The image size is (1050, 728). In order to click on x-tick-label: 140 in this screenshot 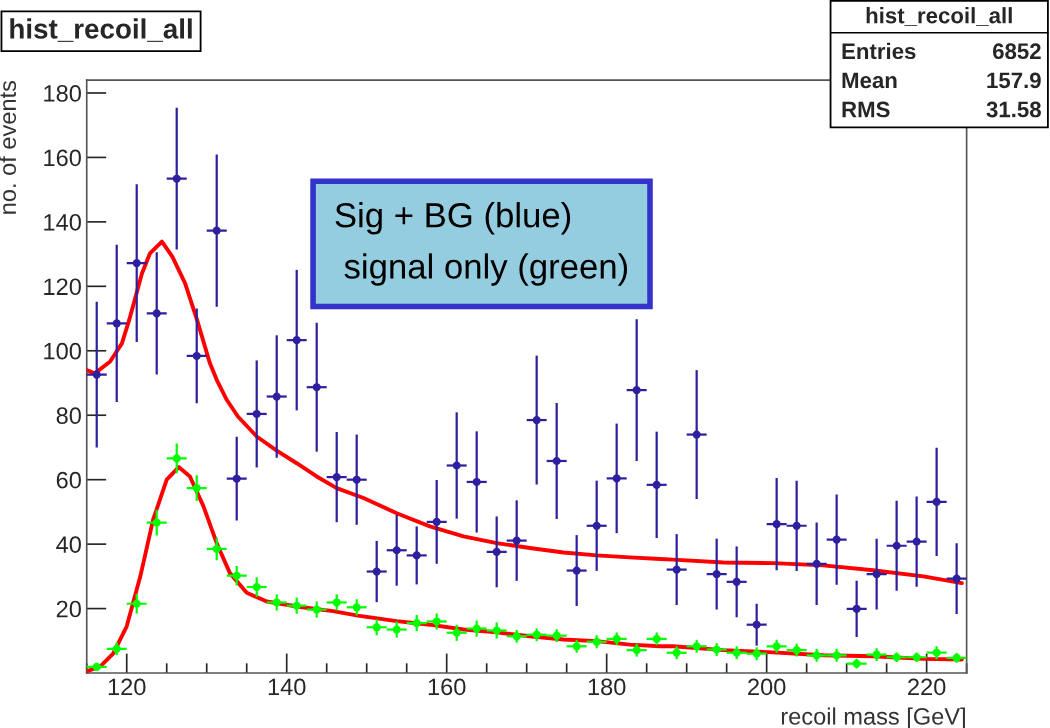, I will do `click(287, 687)`.